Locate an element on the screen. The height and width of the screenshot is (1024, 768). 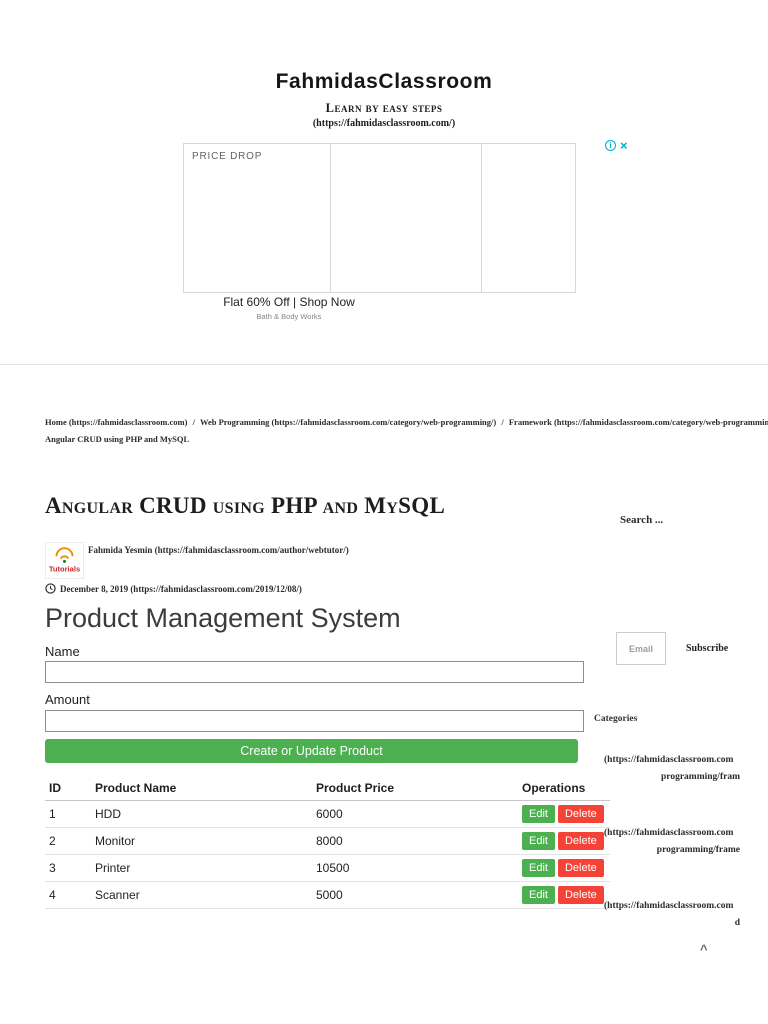
table-row: 3 Printer 10500 Edit Delete is located at coordinates (327, 868).